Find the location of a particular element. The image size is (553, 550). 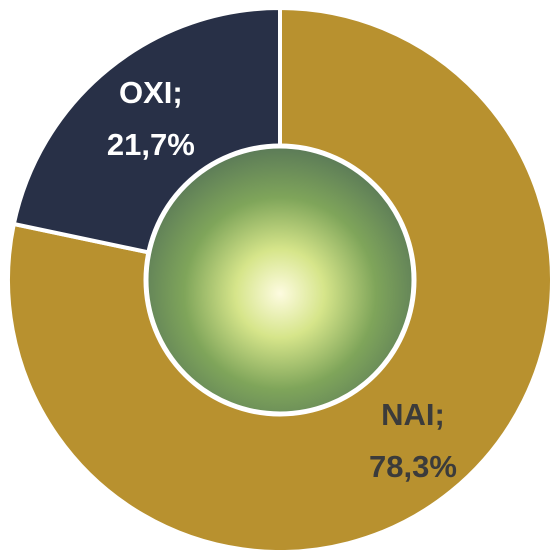

value-label: 78,3% is located at coordinates (413, 466).